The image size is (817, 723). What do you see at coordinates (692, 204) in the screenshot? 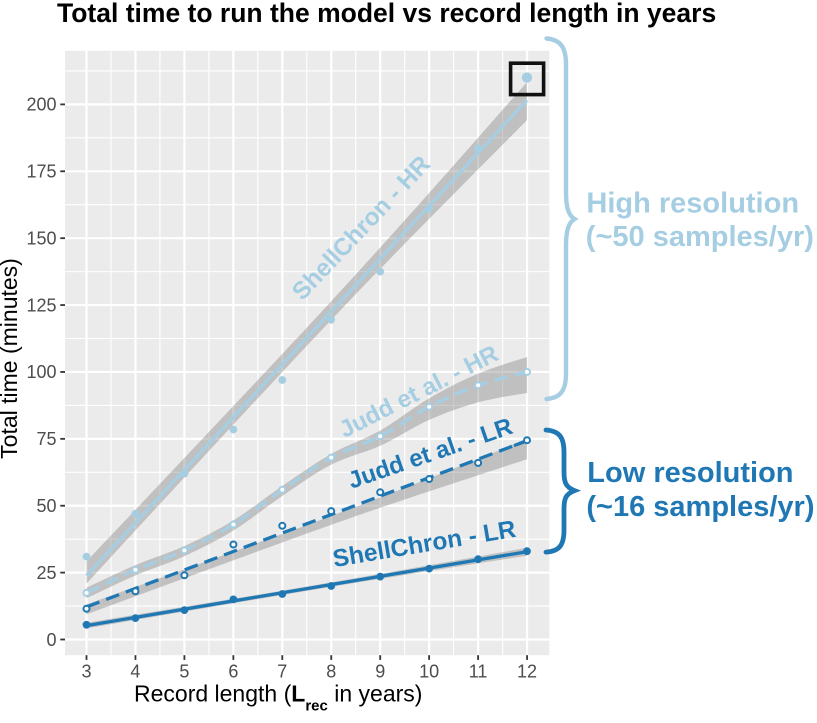
I see `svg-text: High resolution` at bounding box center [692, 204].